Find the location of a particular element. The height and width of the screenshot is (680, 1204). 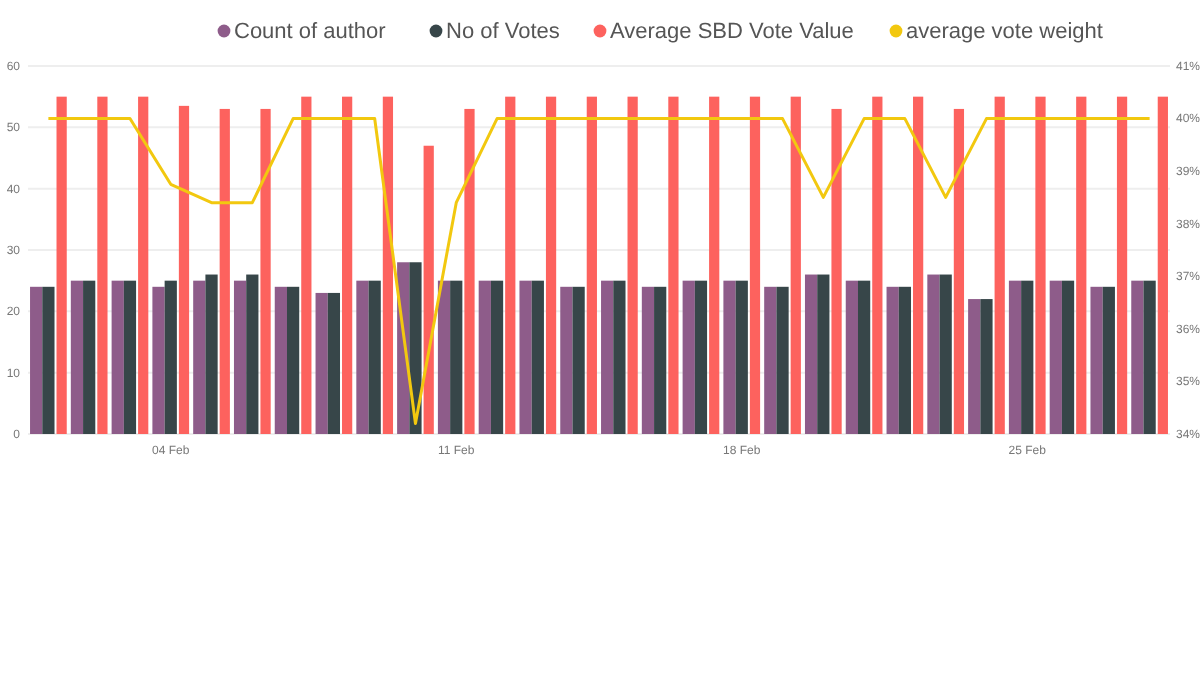

legend-label: average vote weight is located at coordinates (1004, 32).